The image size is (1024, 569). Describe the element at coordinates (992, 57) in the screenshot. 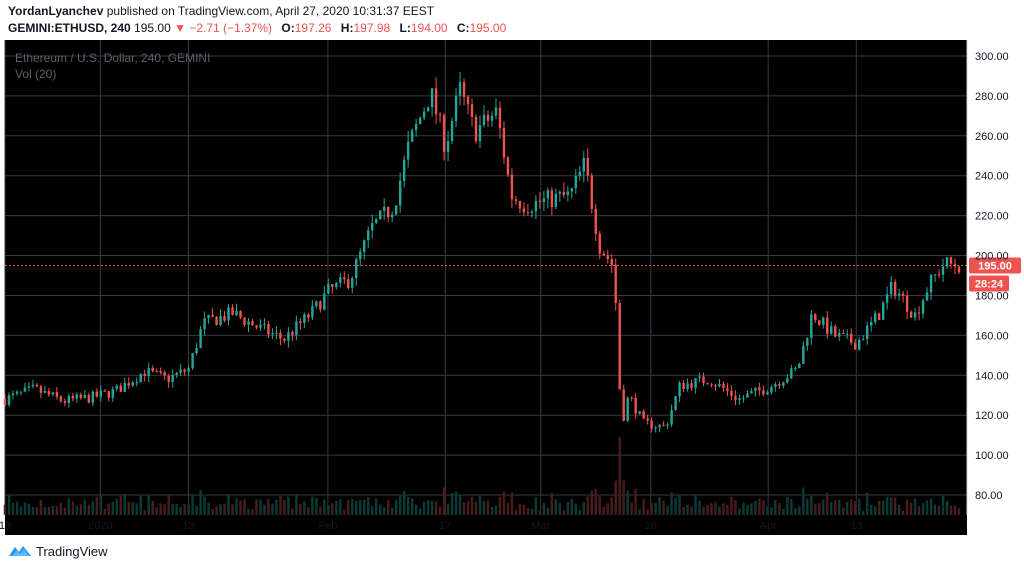

I see `y-tick-label: 300.00` at that location.